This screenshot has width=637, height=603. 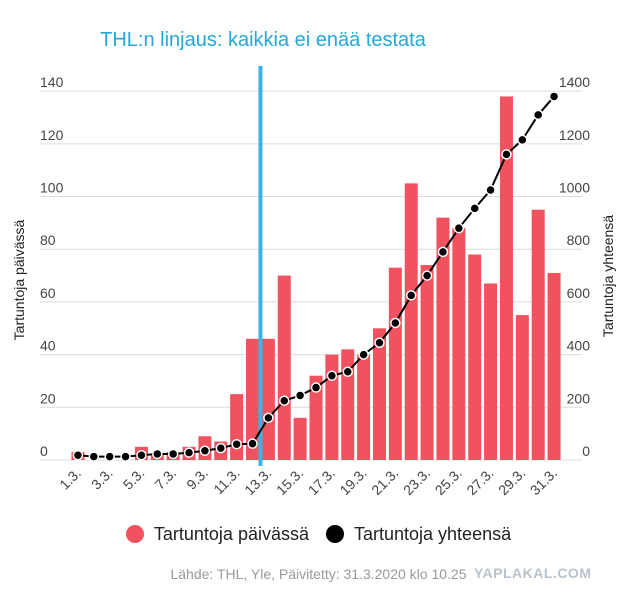 I want to click on x-tick-label: 21.3., so click(x=384, y=481).